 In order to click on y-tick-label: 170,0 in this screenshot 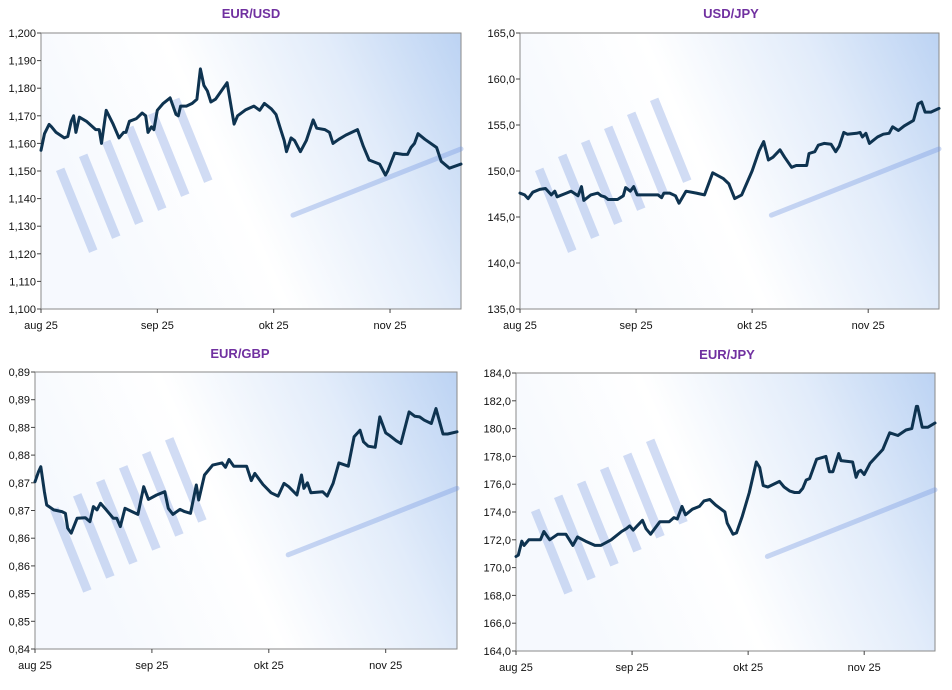, I will do `click(497, 569)`.